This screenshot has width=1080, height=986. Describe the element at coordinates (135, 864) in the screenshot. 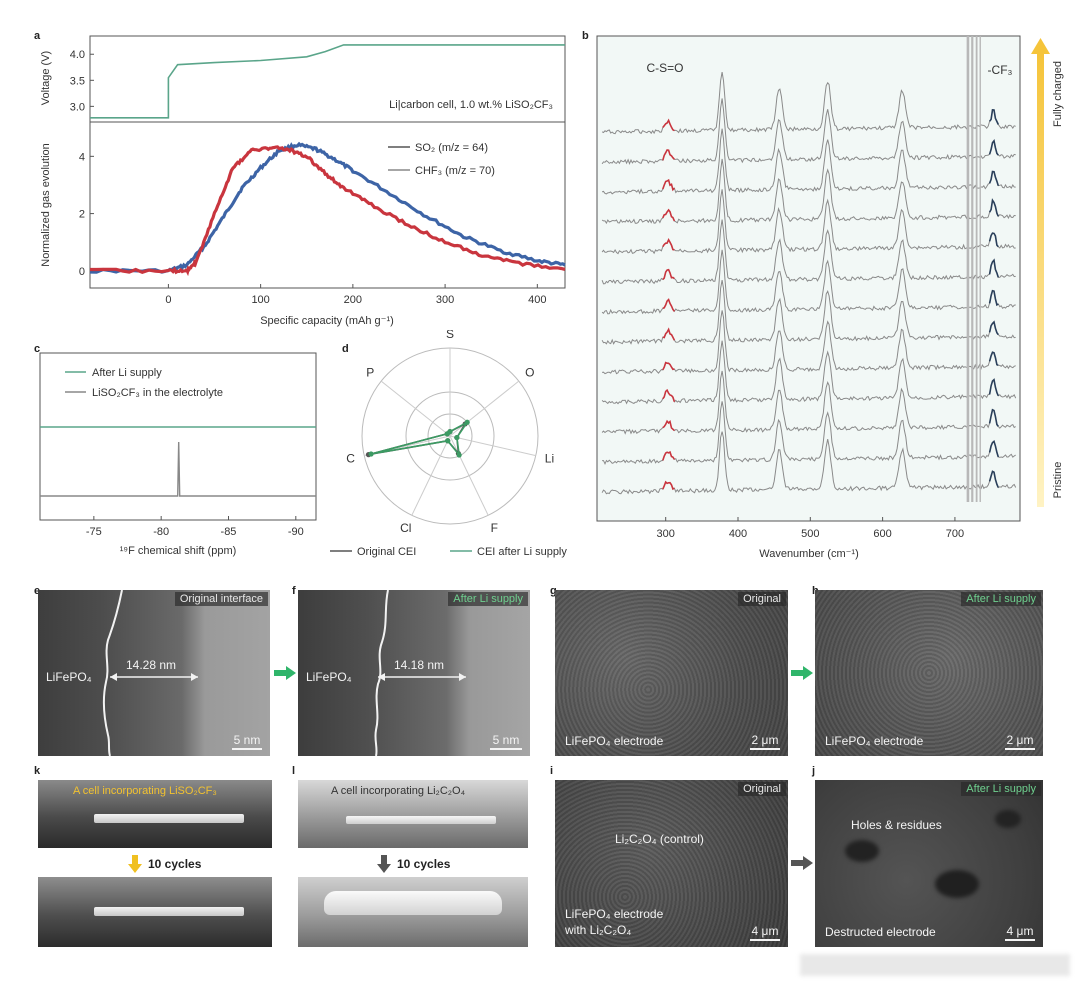

I see `arrow-k-down` at that location.